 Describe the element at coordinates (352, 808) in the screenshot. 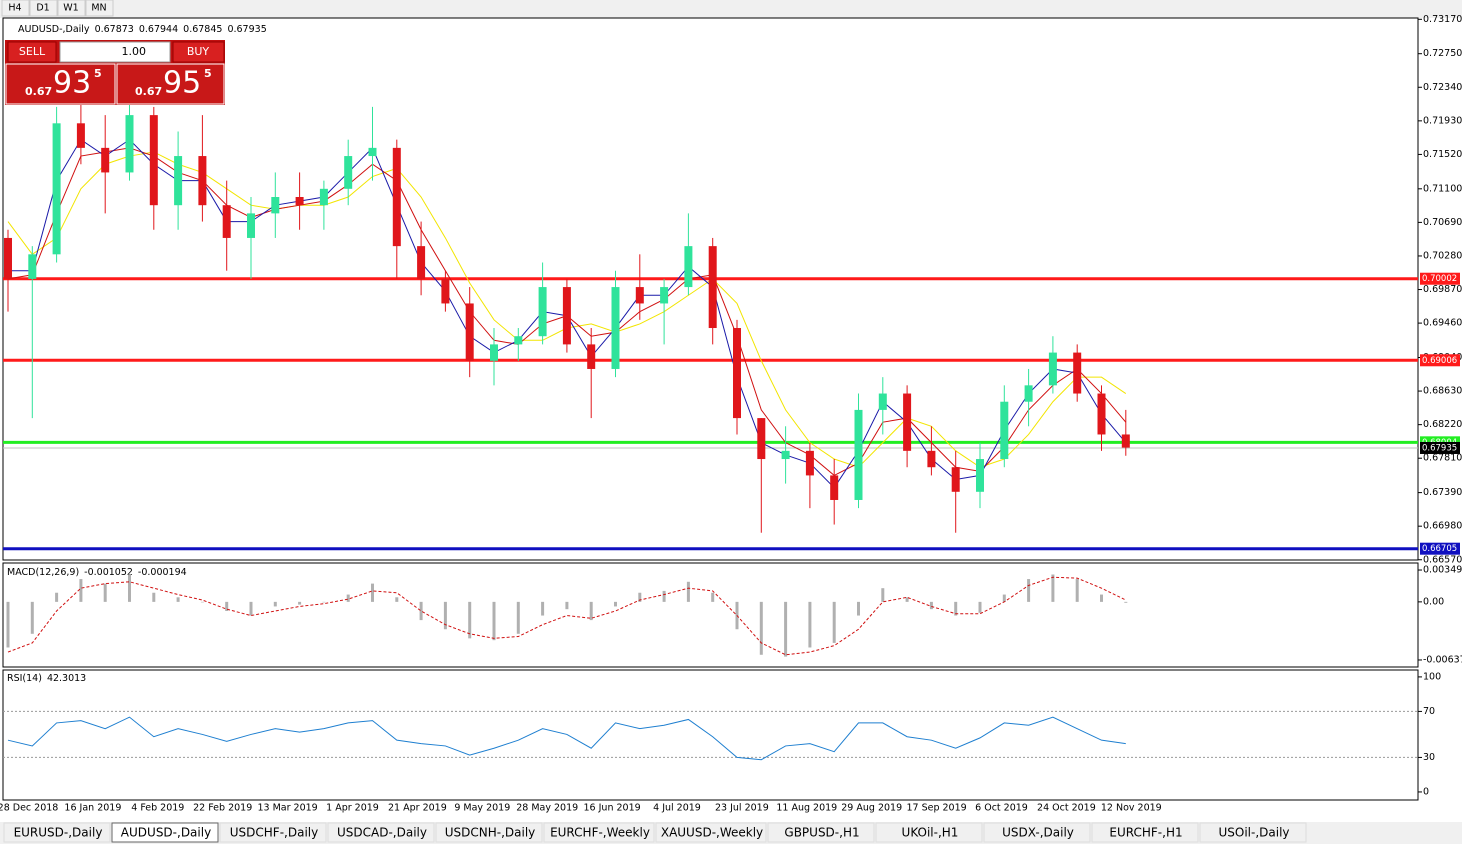

I see `x-tick-label: 1 Apr 2019` at that location.